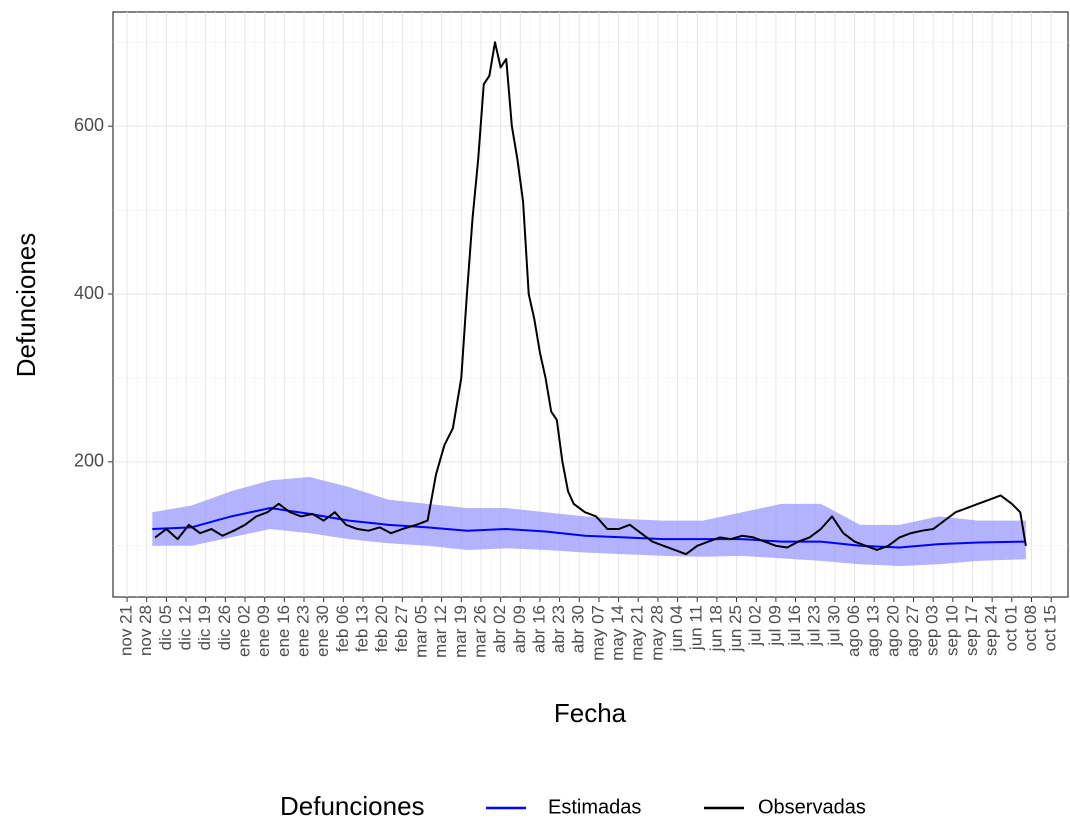 The image size is (1070, 828). I want to click on x-tick-label: dic 12, so click(185, 627).